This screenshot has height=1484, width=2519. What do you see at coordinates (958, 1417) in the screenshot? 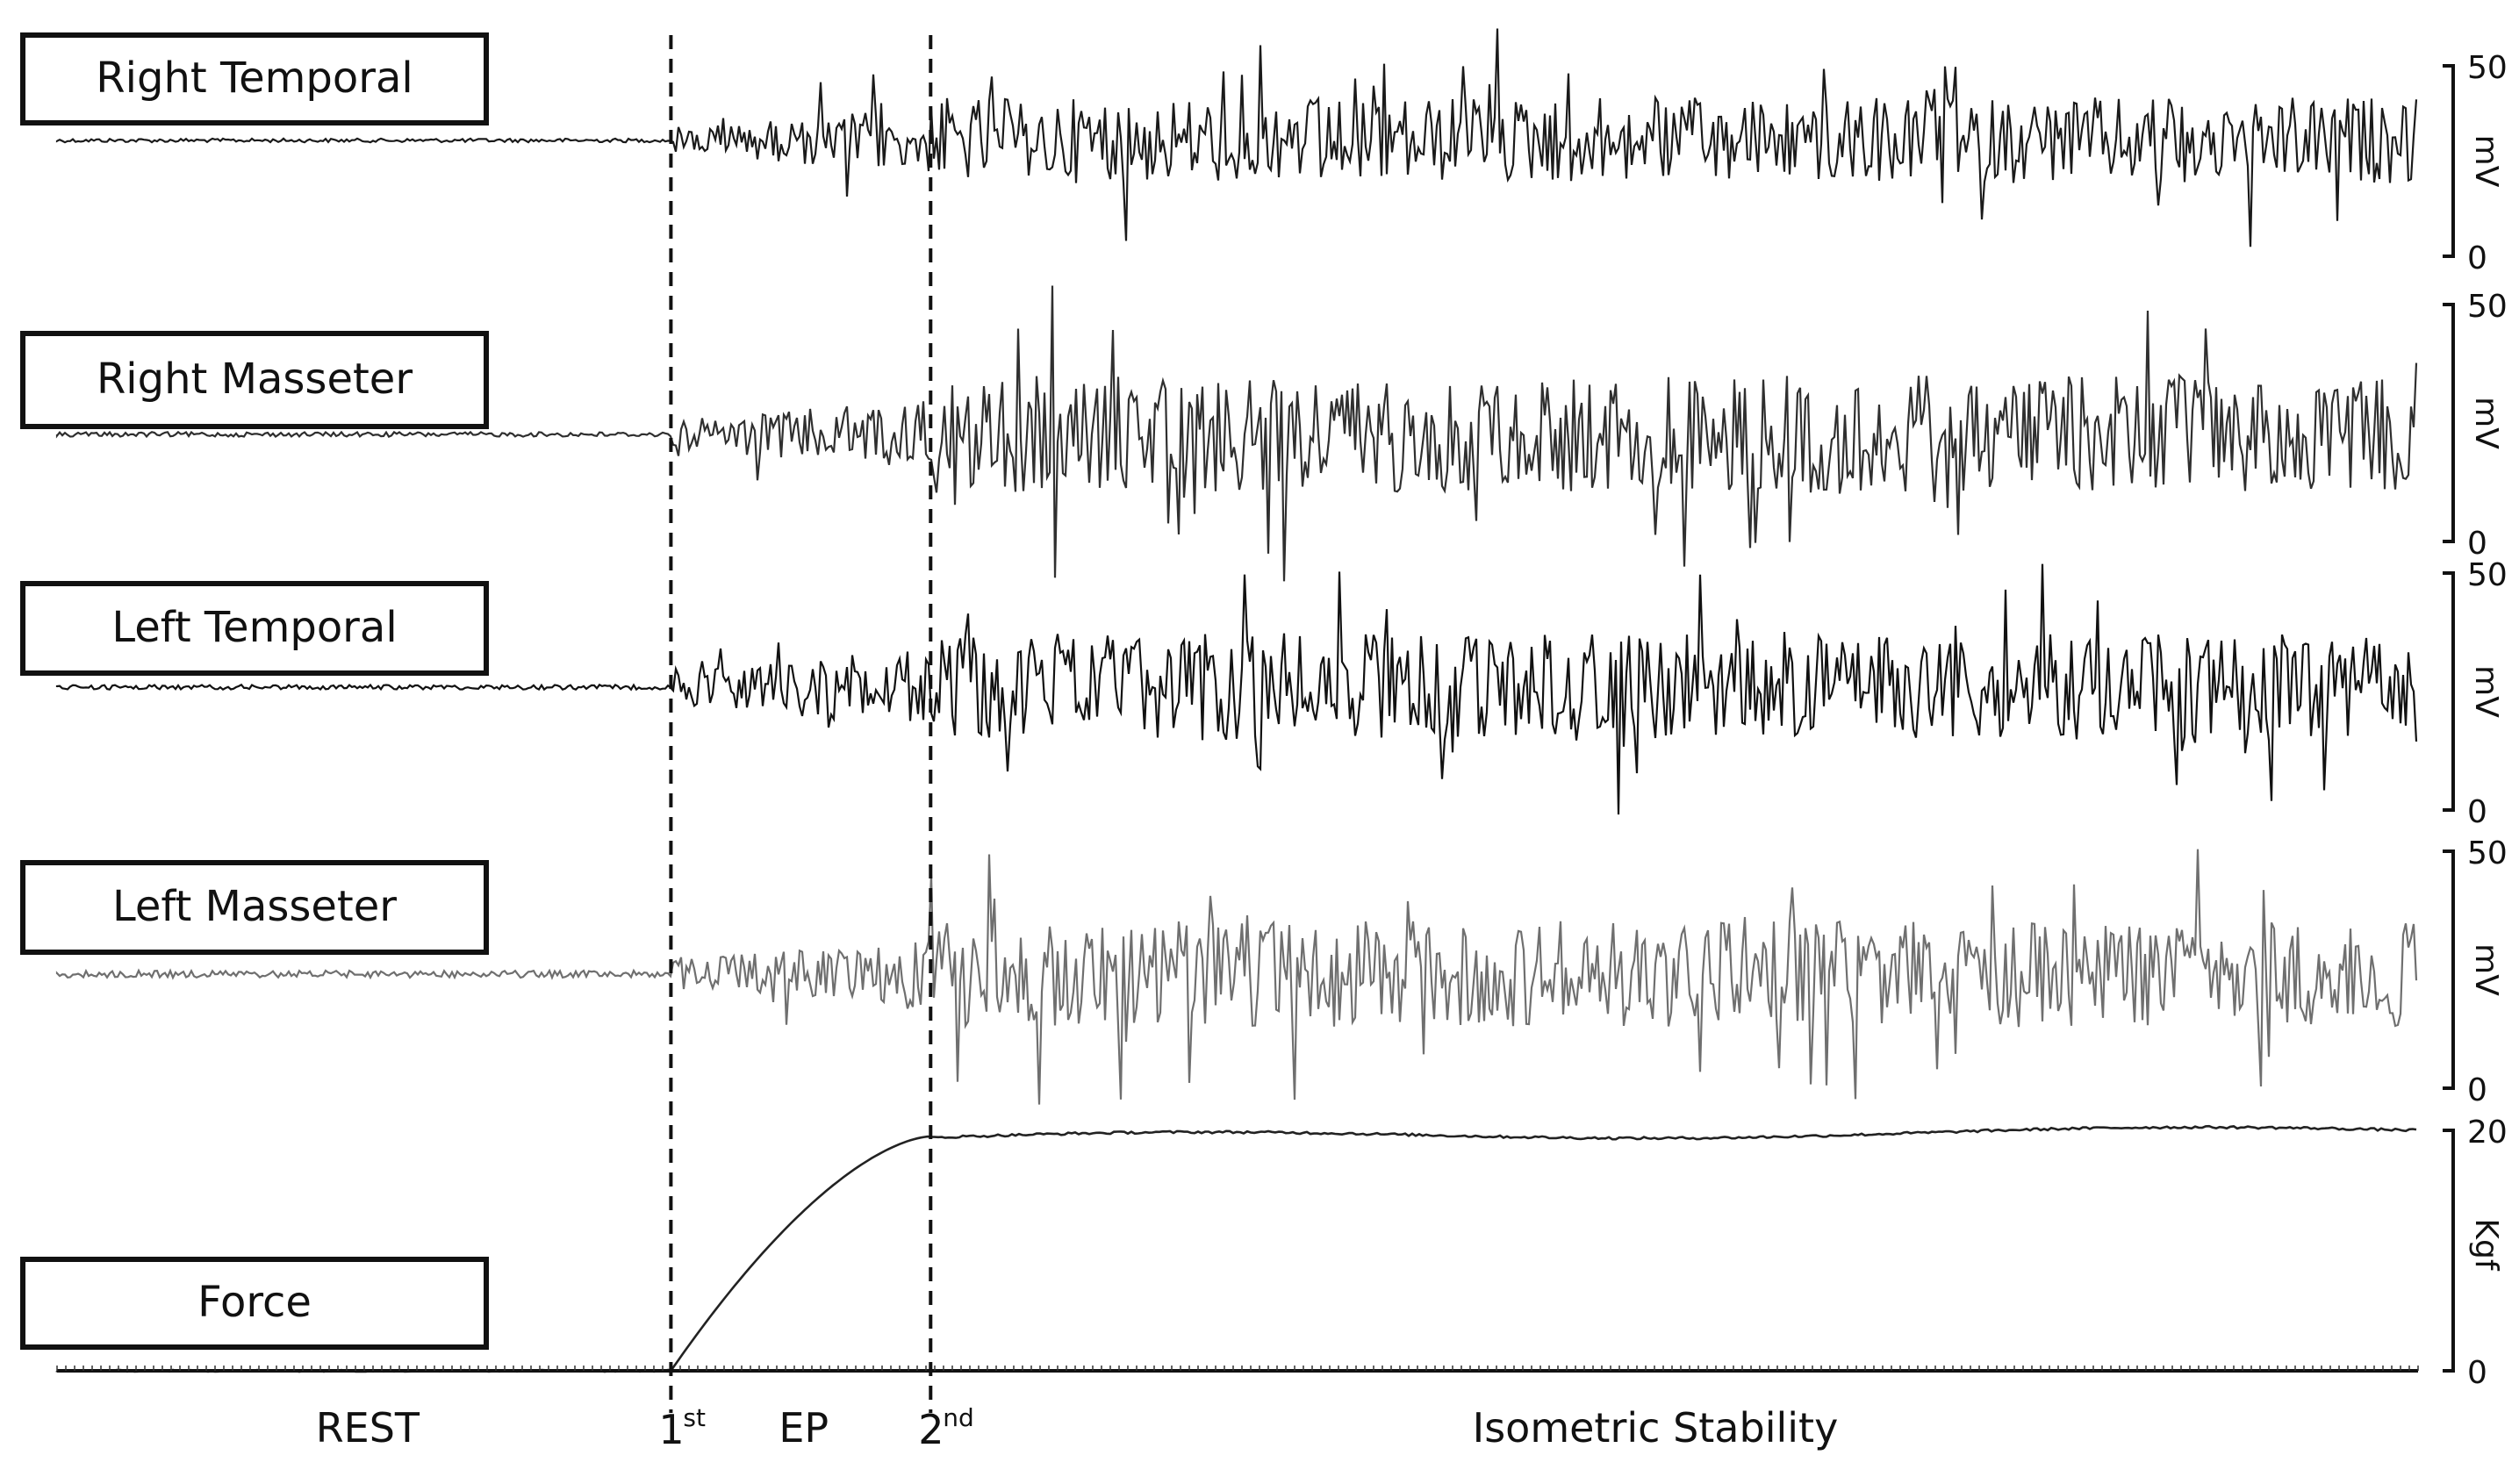
I see `time-marker-sup: nd` at bounding box center [958, 1417].